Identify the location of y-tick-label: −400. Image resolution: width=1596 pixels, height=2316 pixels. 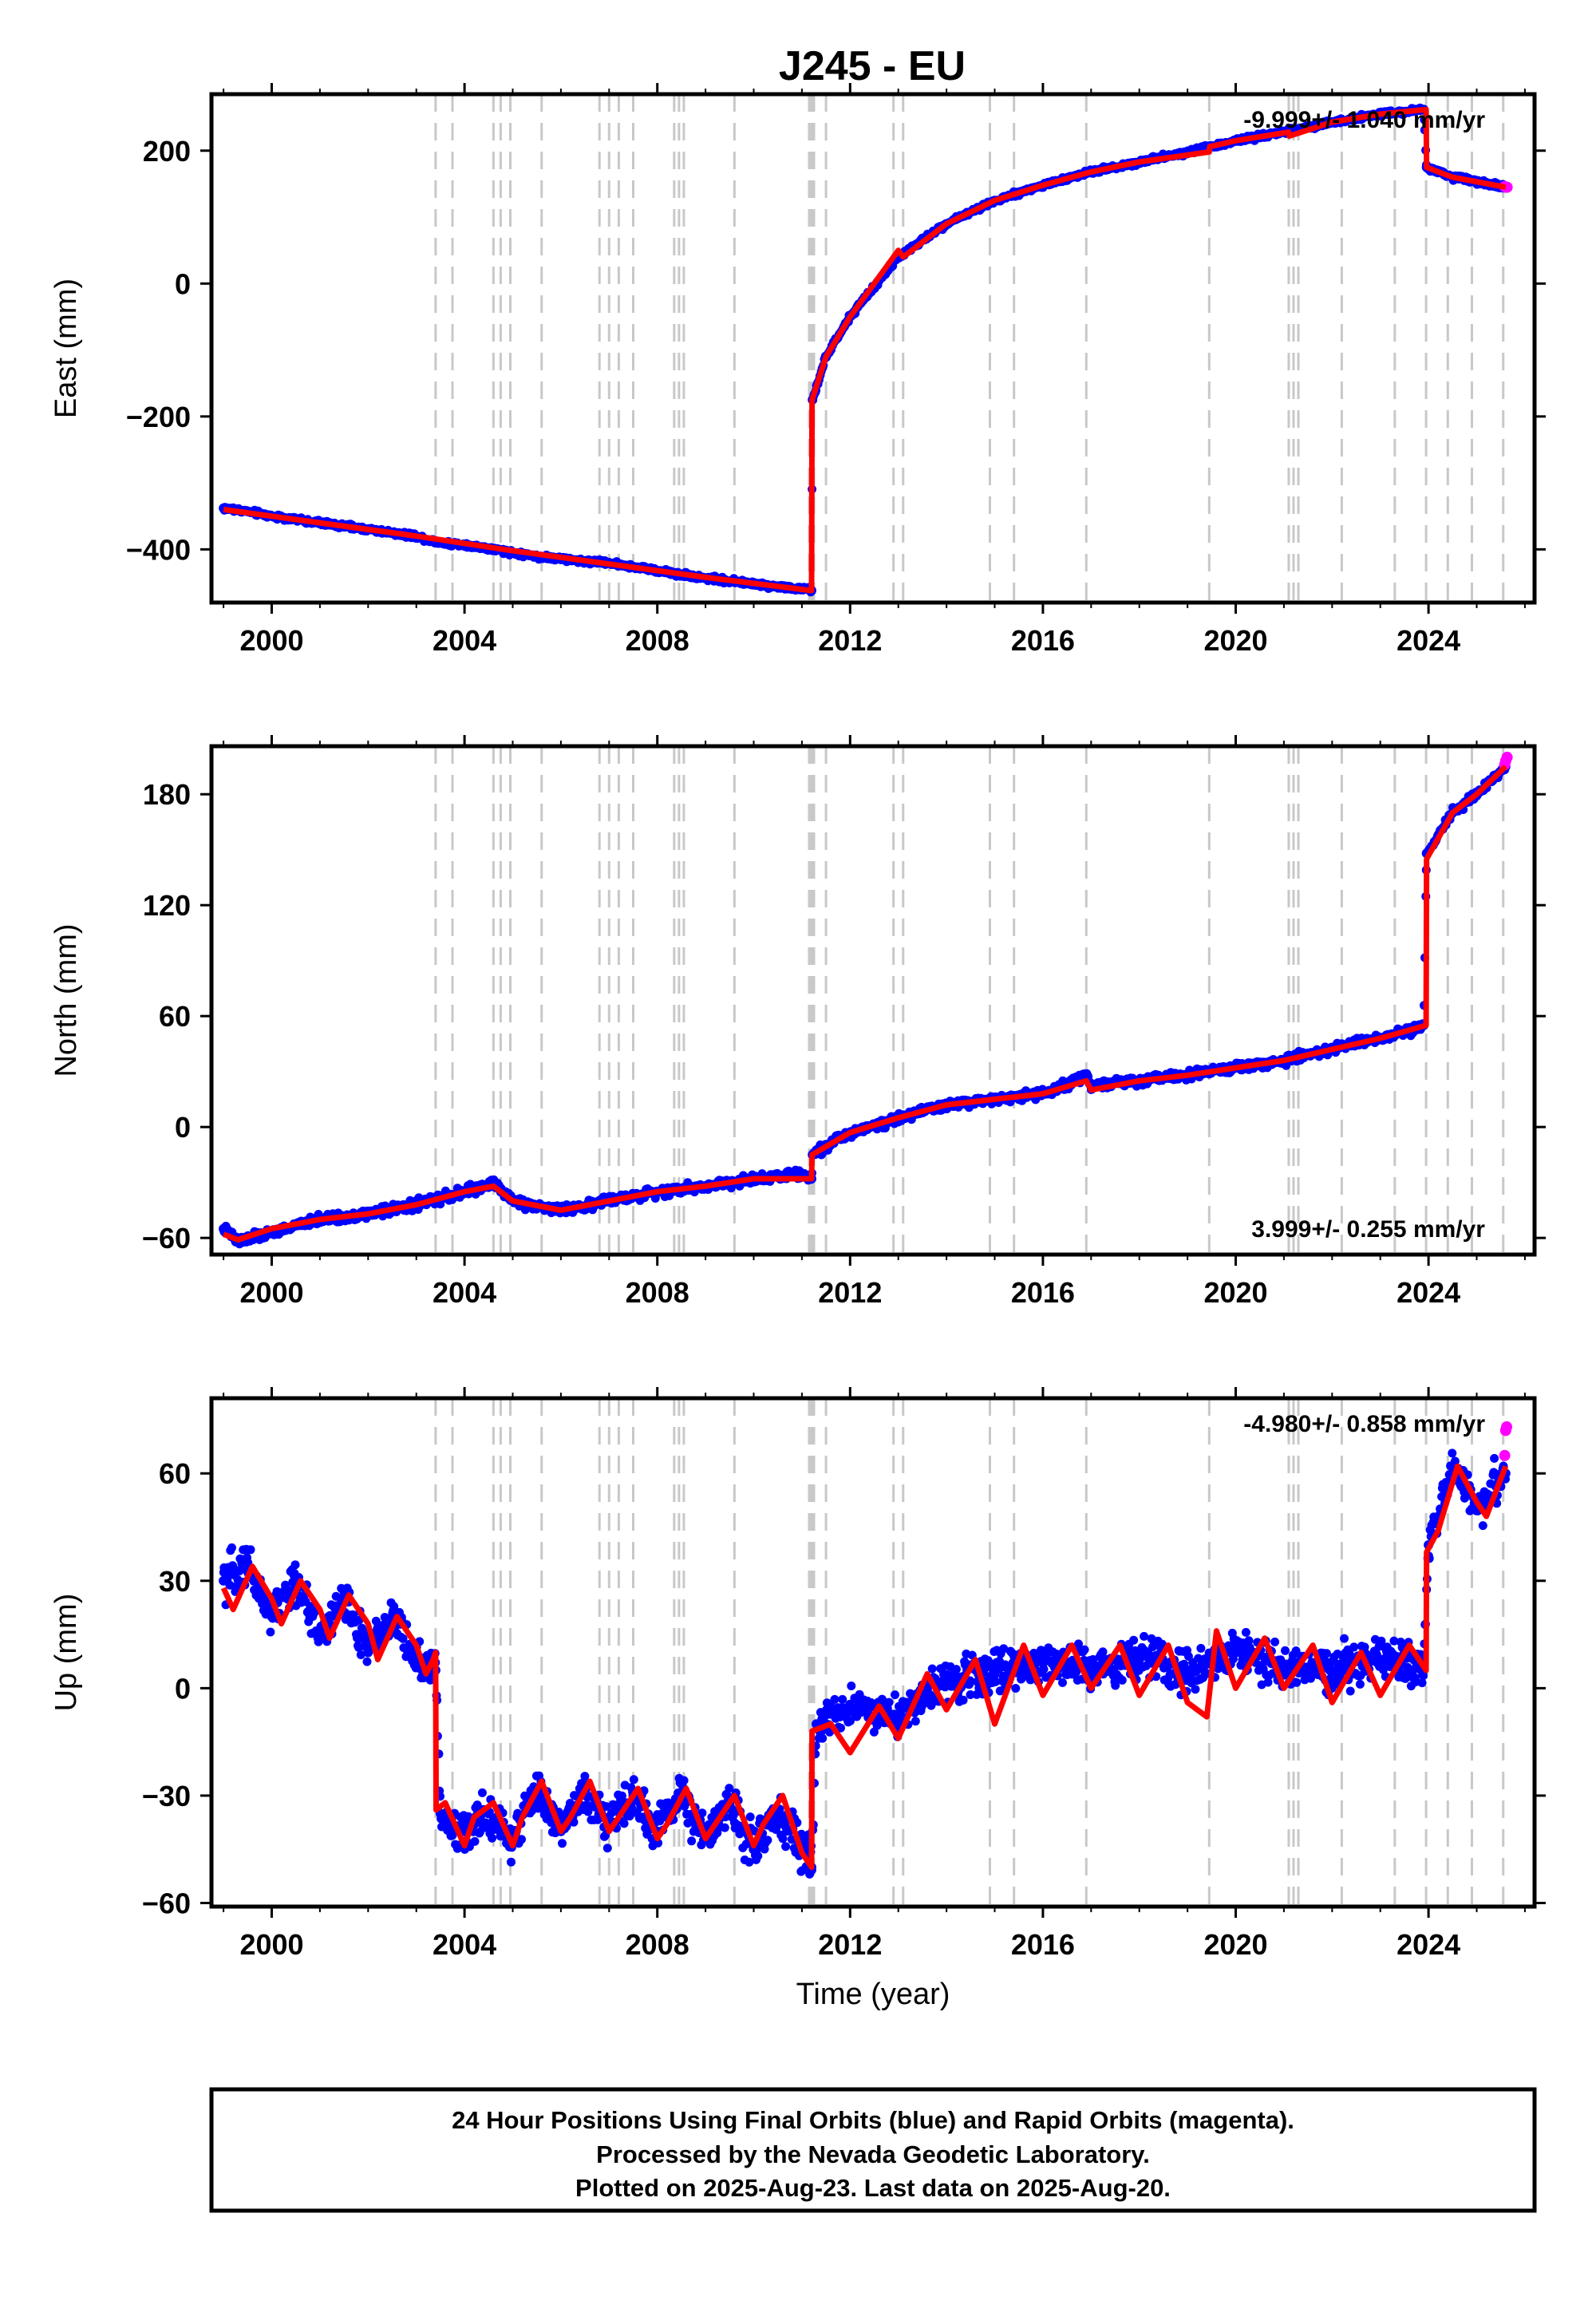
(158, 549).